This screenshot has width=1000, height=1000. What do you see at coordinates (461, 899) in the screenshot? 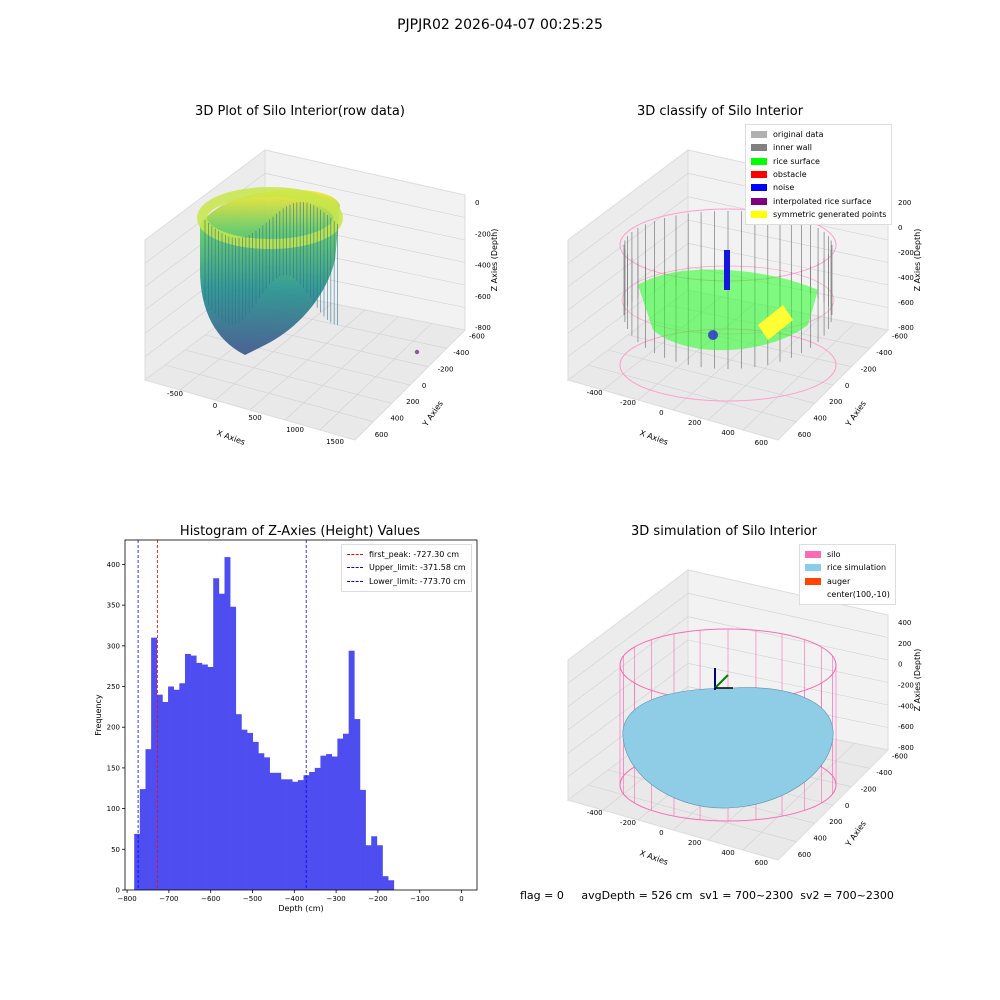
I see `histogram-x-tick: 0` at bounding box center [461, 899].